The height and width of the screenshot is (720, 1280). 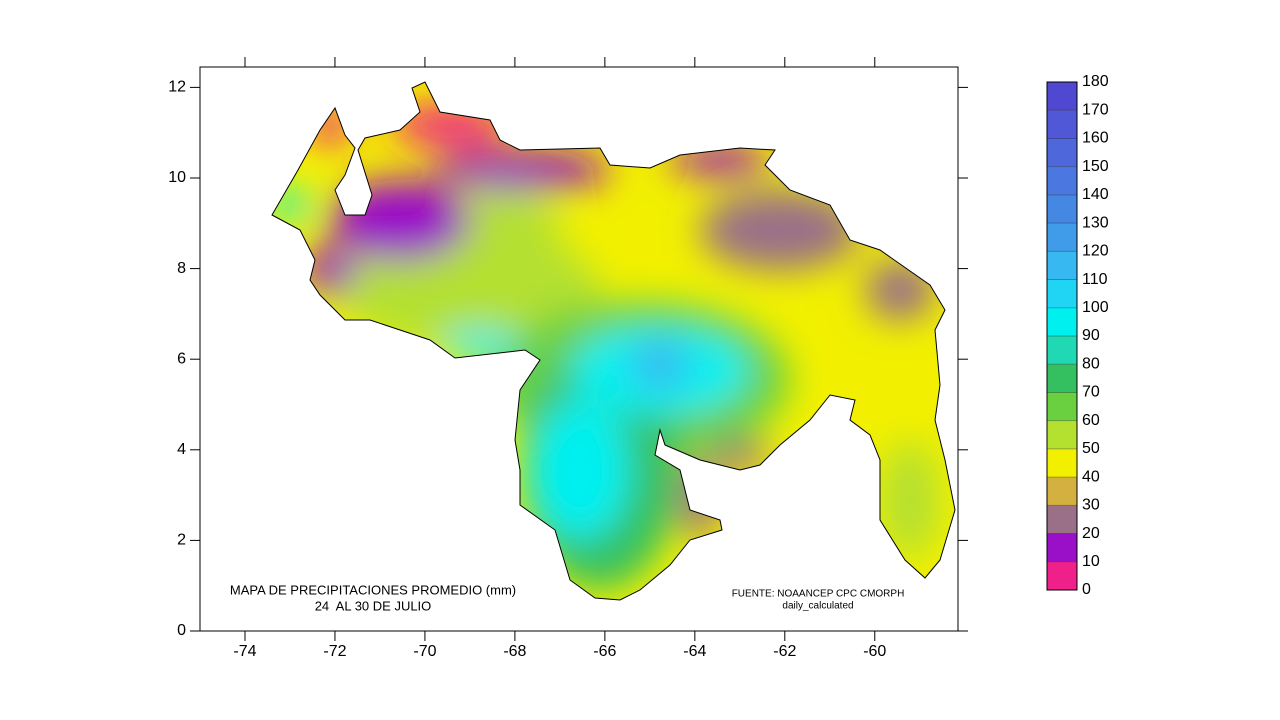 I want to click on colorbar-frame, so click(x=1062, y=336).